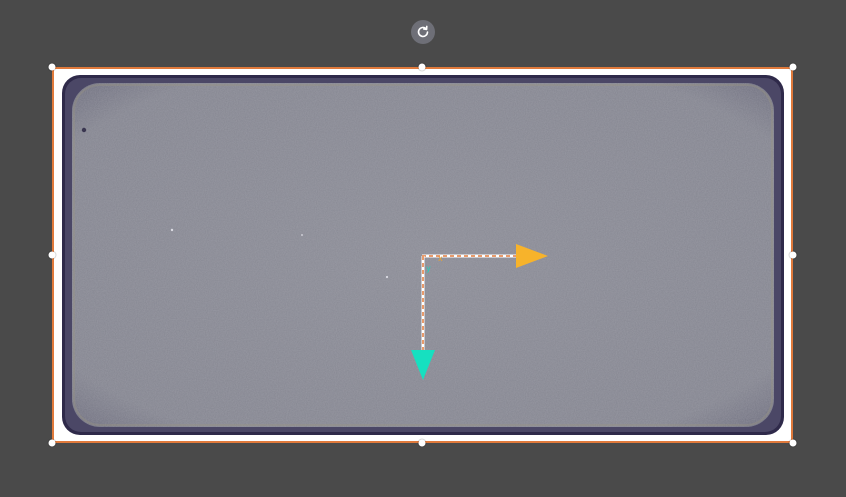 The image size is (846, 497). What do you see at coordinates (793, 255) in the screenshot?
I see `resize-handle-right` at bounding box center [793, 255].